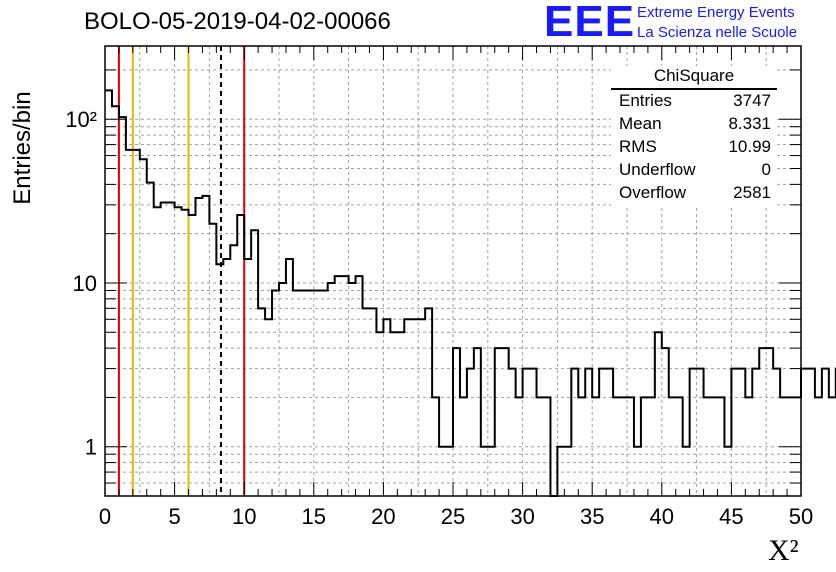 The height and width of the screenshot is (572, 836). I want to click on x-tick-labels: 0 5 10 15 20 25 30 35 40 45 50, so click(456, 516).